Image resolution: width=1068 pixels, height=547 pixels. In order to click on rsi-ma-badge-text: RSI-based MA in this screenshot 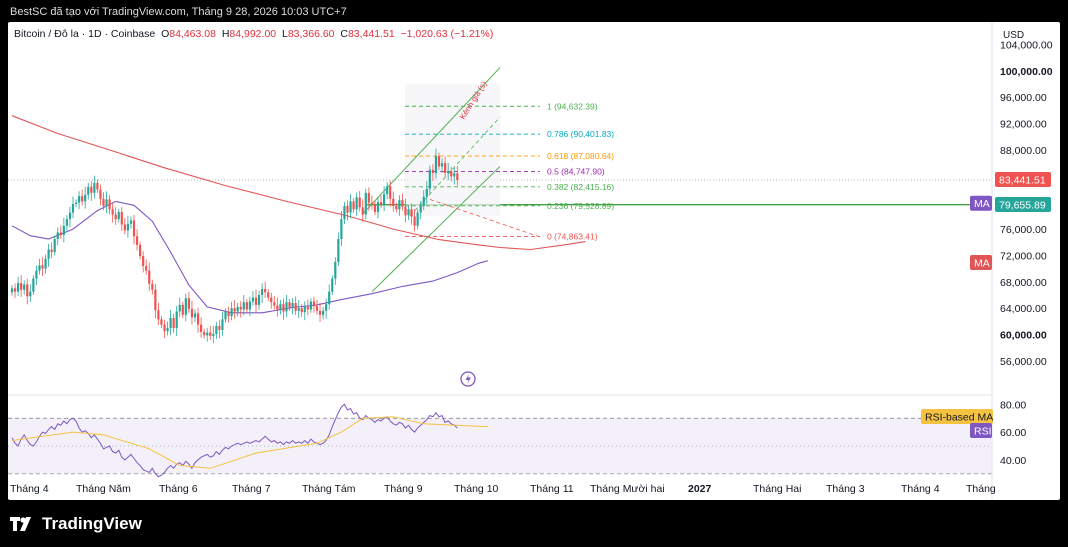, I will do `click(959, 418)`.